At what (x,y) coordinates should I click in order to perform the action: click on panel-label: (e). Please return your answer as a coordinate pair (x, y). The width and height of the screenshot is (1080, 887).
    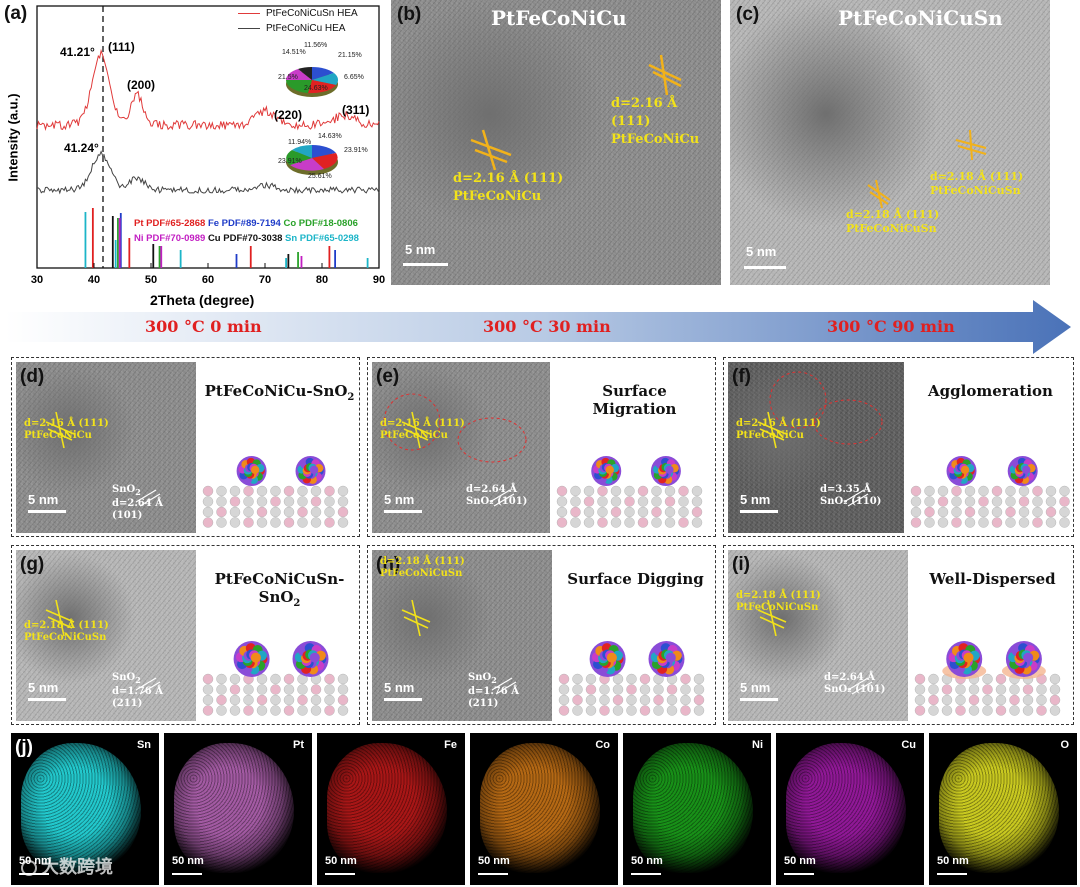
    Looking at the image, I should click on (388, 376).